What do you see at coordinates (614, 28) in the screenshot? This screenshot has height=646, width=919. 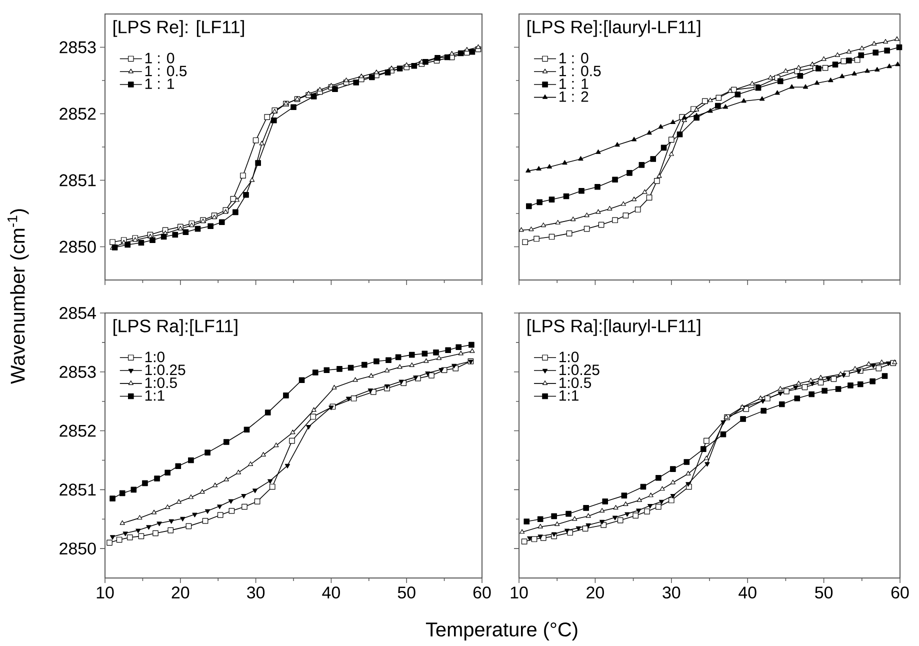 I see `chart-title: [LPS Re]:[lauryl-LF11]` at bounding box center [614, 28].